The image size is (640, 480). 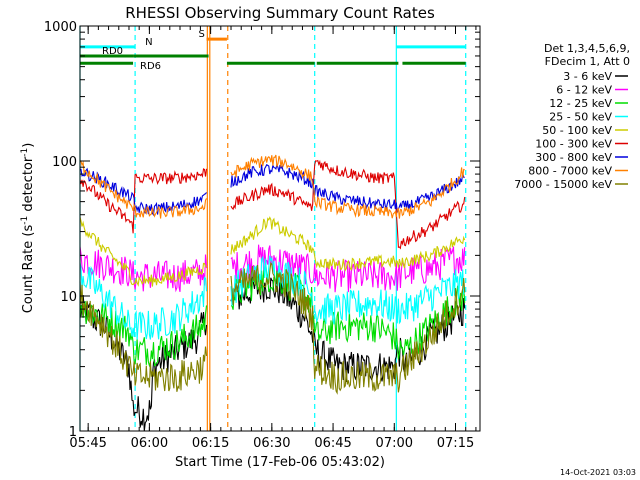 I want to click on y-axis-label: Count Rate (s-1 detector-1), so click(x=28, y=228).